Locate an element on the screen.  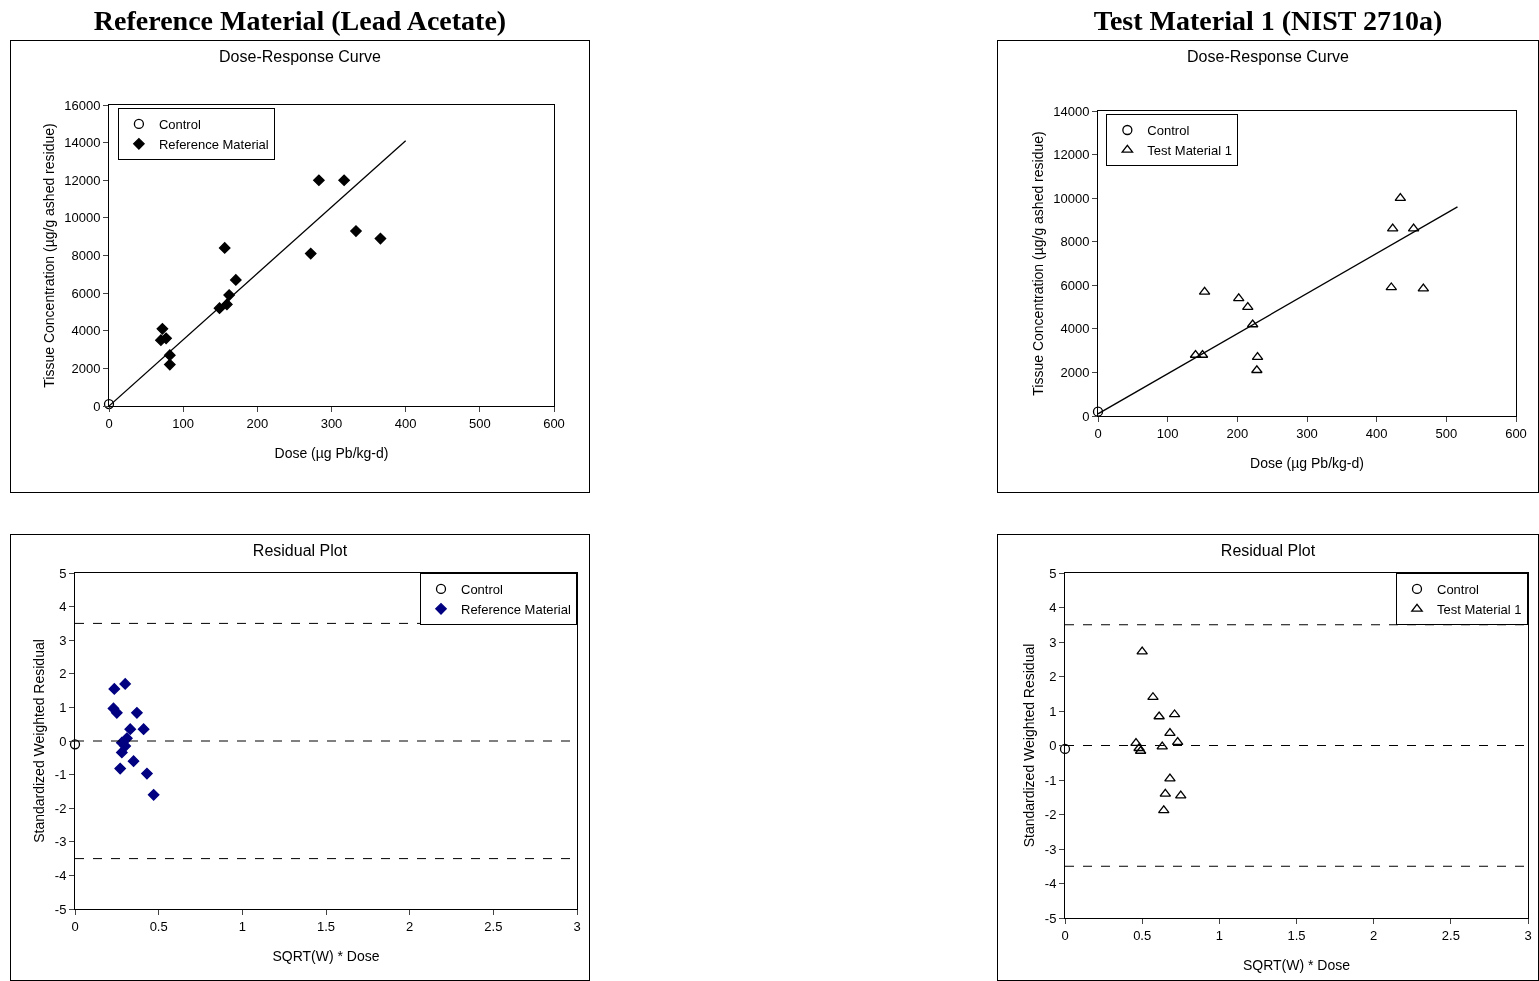
y-tick-label: 2 is located at coordinates (63, 674).